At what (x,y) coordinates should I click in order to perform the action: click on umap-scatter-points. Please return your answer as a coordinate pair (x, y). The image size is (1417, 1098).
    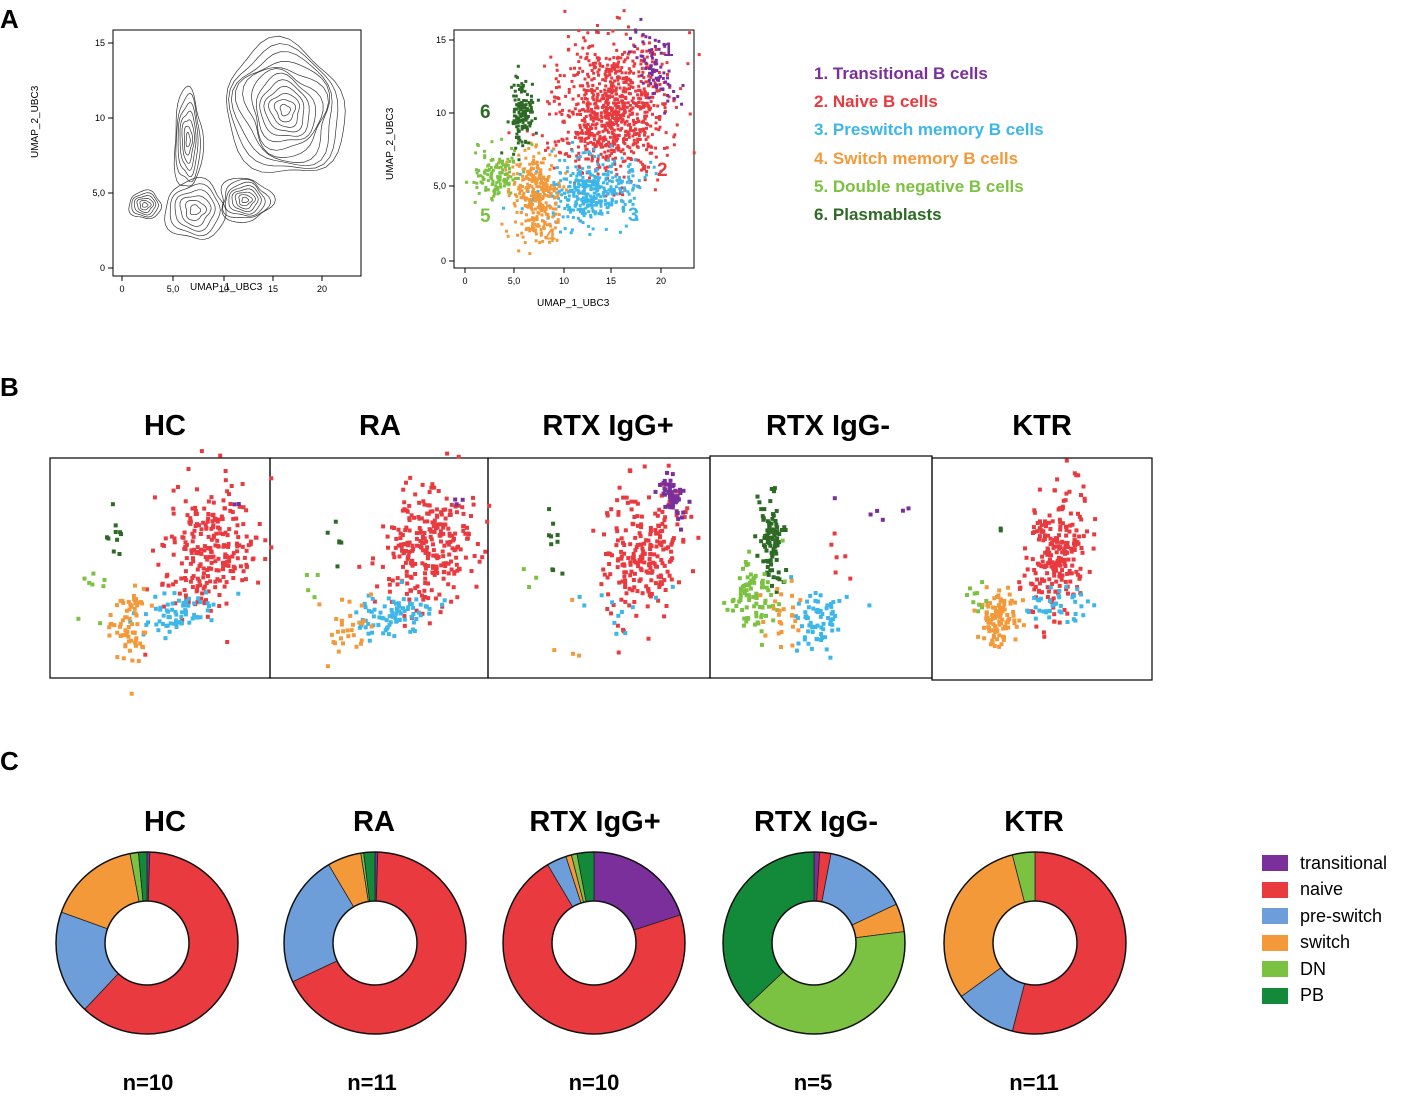
    Looking at the image, I should click on (583, 132).